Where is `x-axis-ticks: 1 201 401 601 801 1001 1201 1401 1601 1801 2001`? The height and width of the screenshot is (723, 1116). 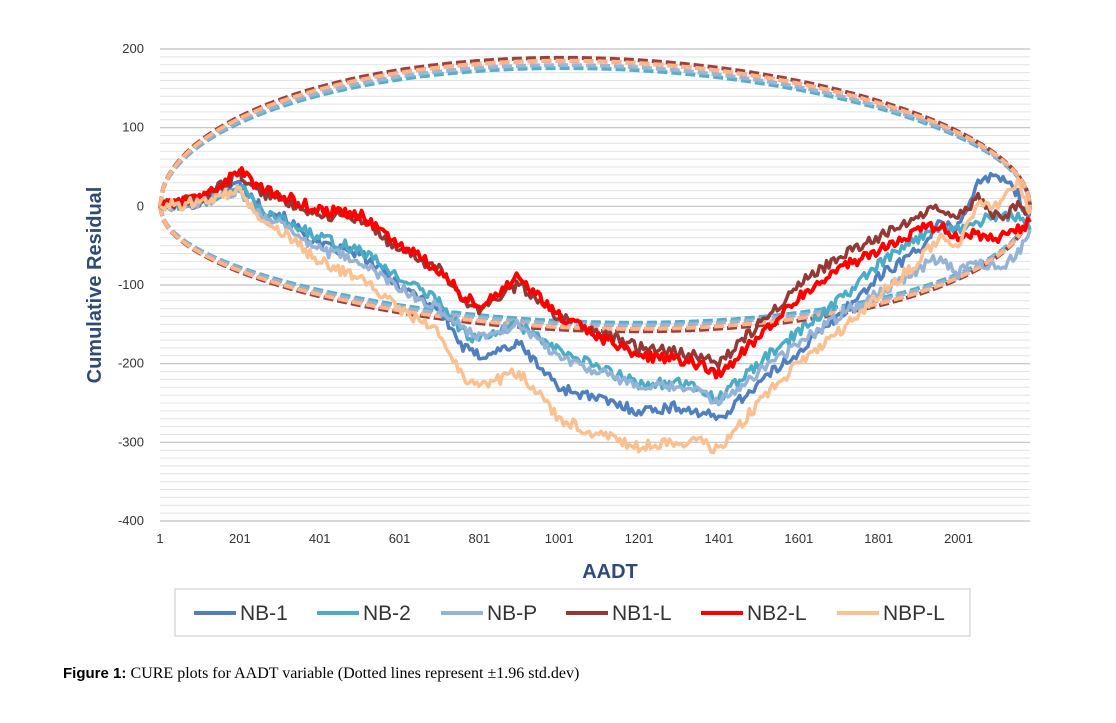 x-axis-ticks: 1 201 401 601 801 1001 1201 1401 1601 1801 2001 is located at coordinates (564, 538).